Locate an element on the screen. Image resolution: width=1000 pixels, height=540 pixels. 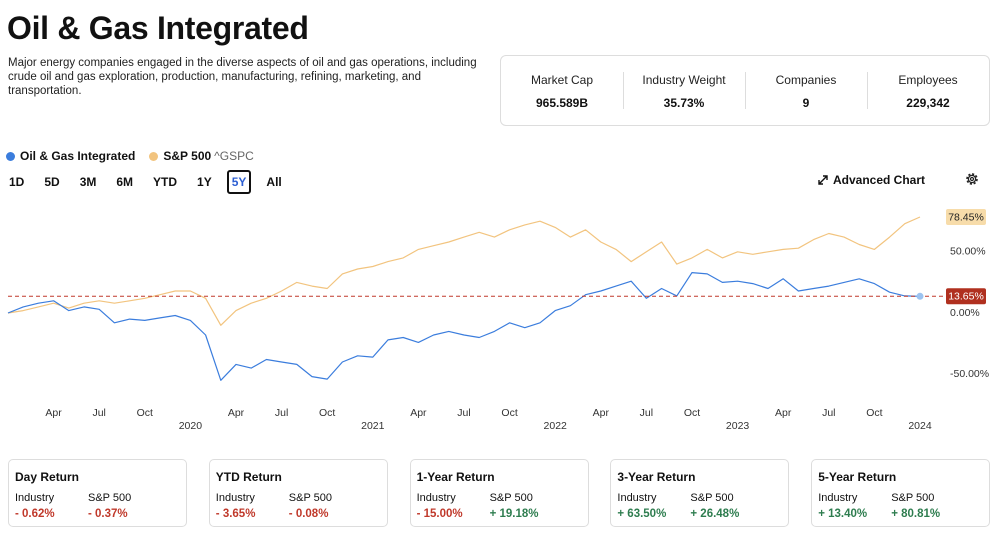
advanced-chart-link: Advanced Chart is located at coordinates (871, 180).